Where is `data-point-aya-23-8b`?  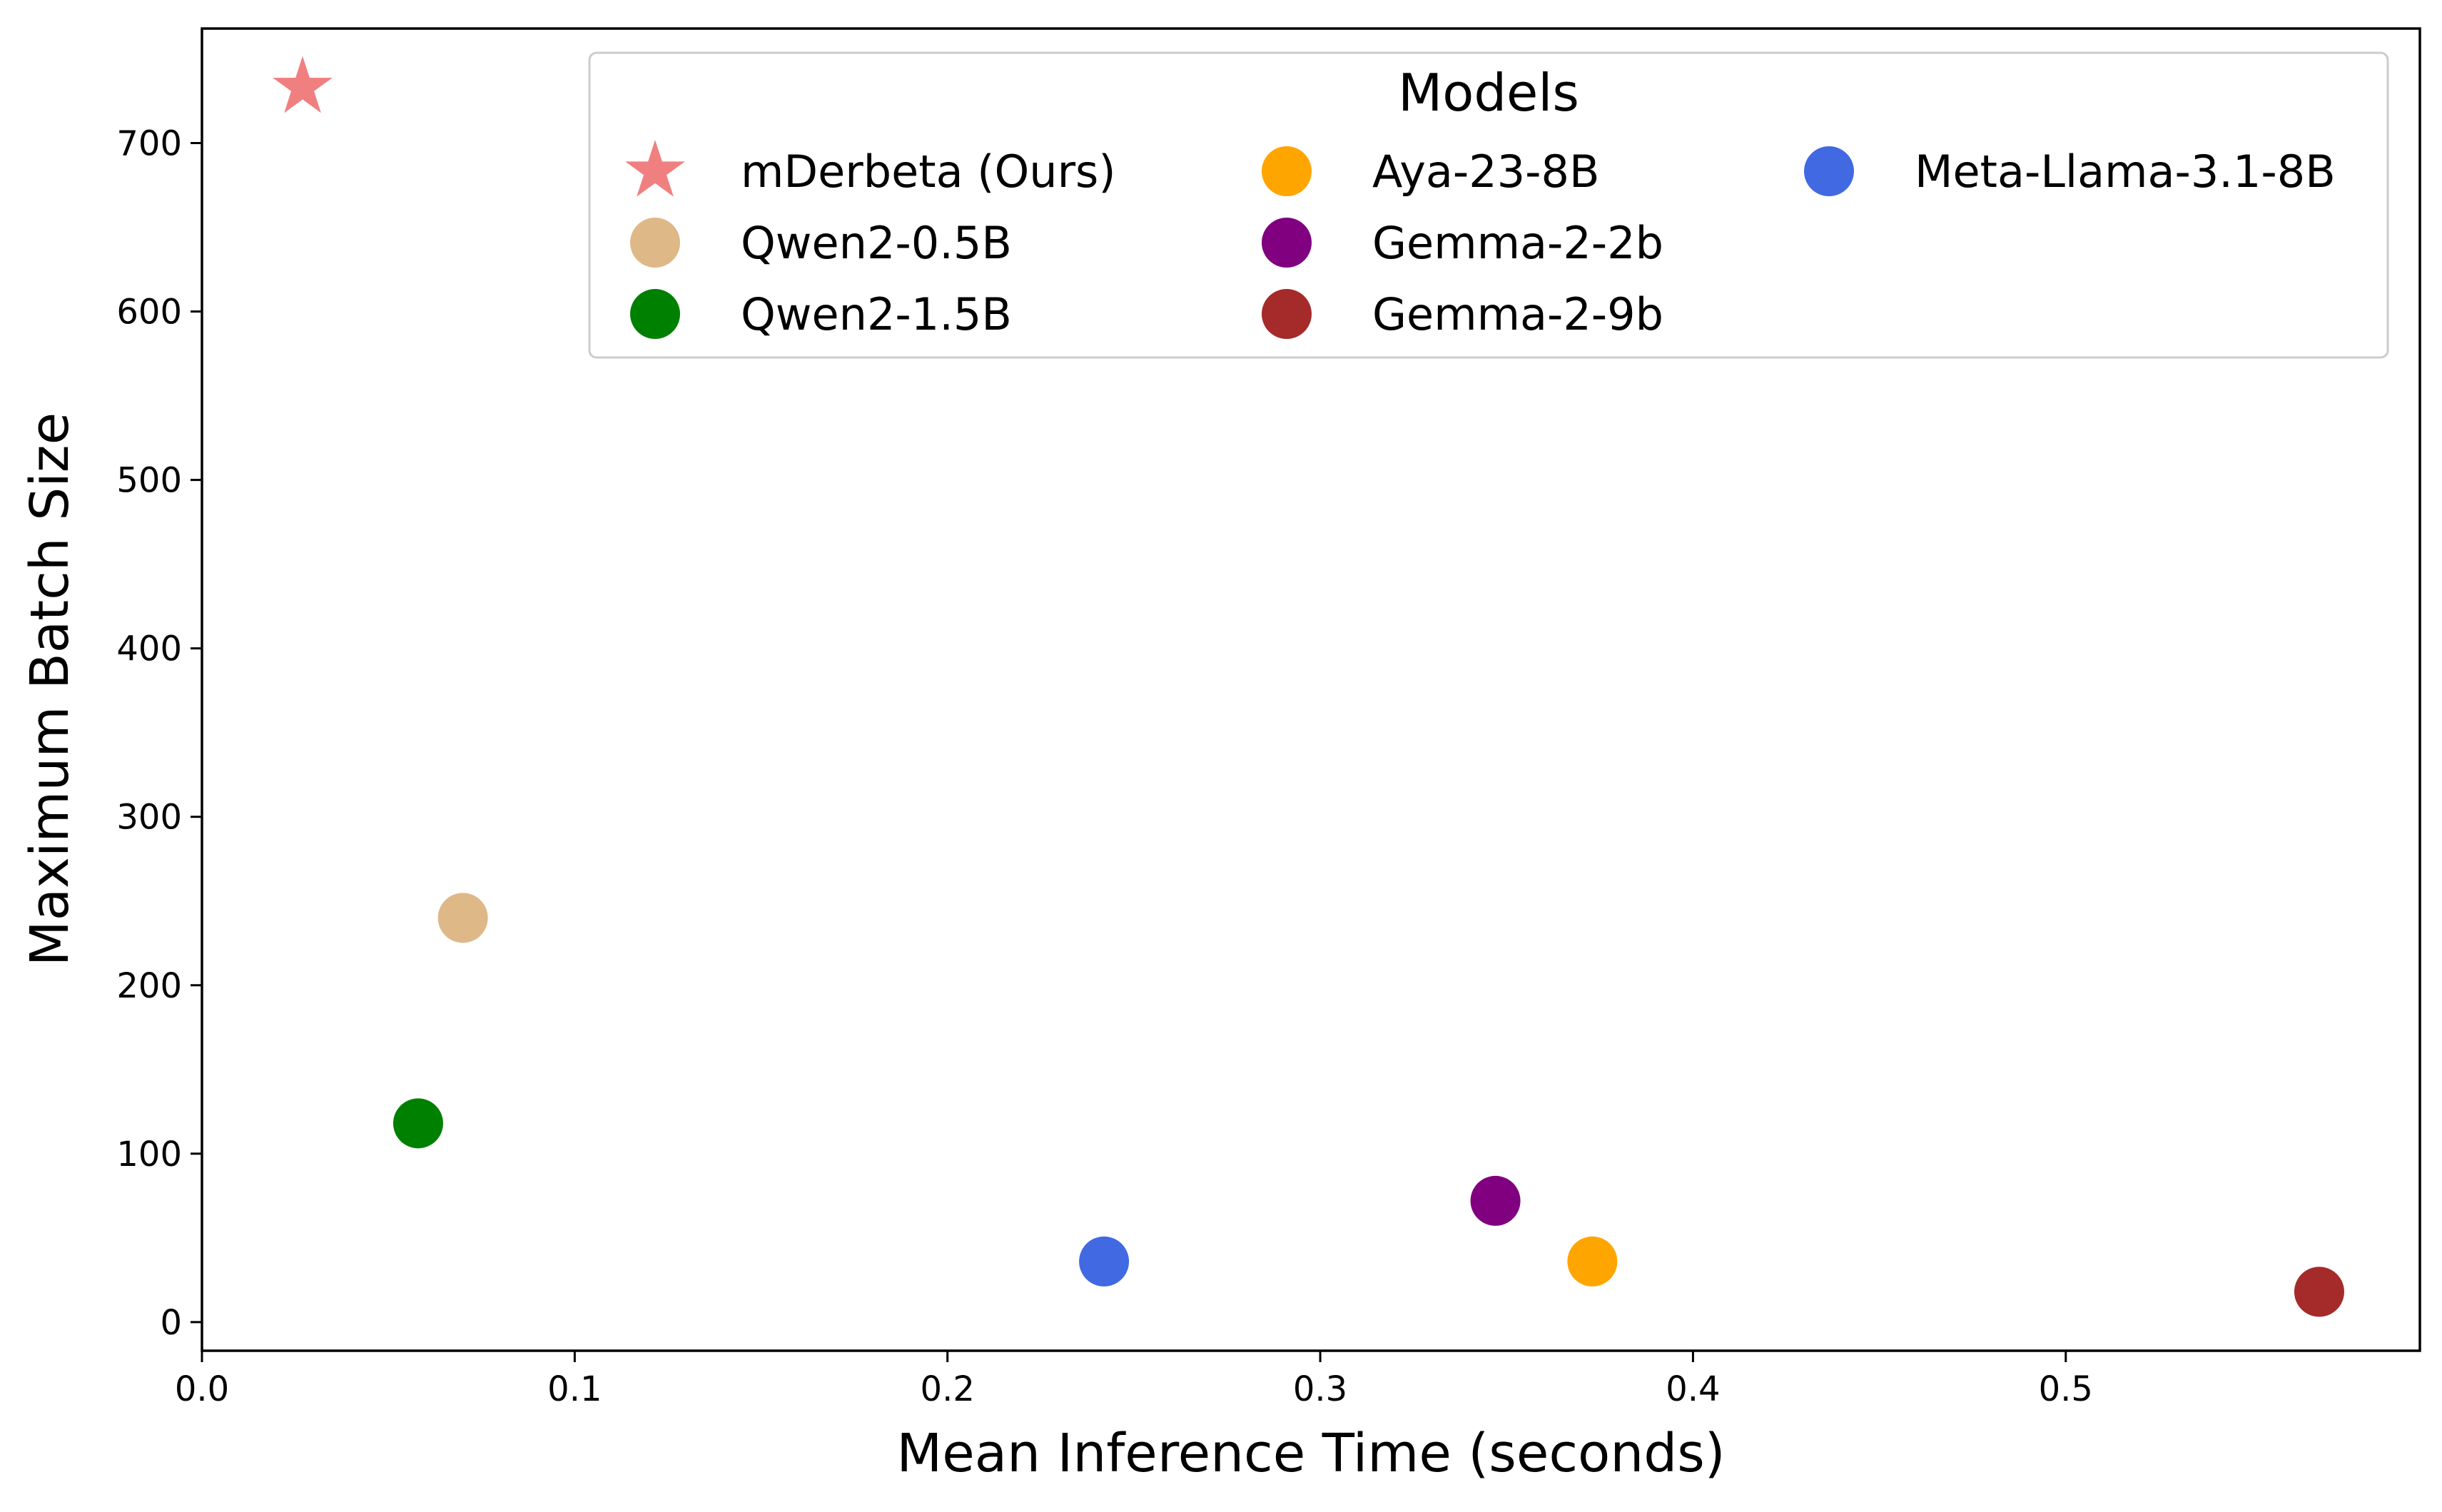
data-point-aya-23-8b is located at coordinates (1593, 1261).